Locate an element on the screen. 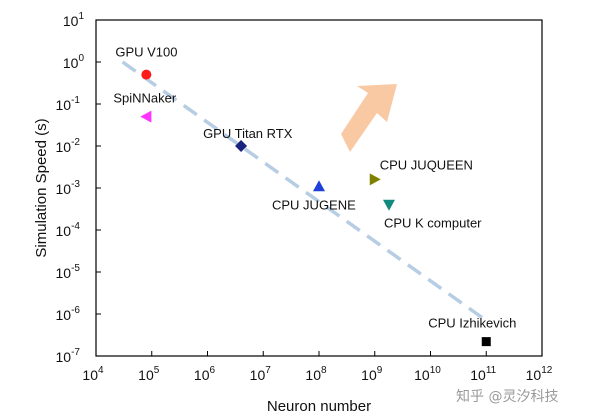 This screenshot has width=600, height=419. marker-cpu-izhikevich is located at coordinates (486, 342).